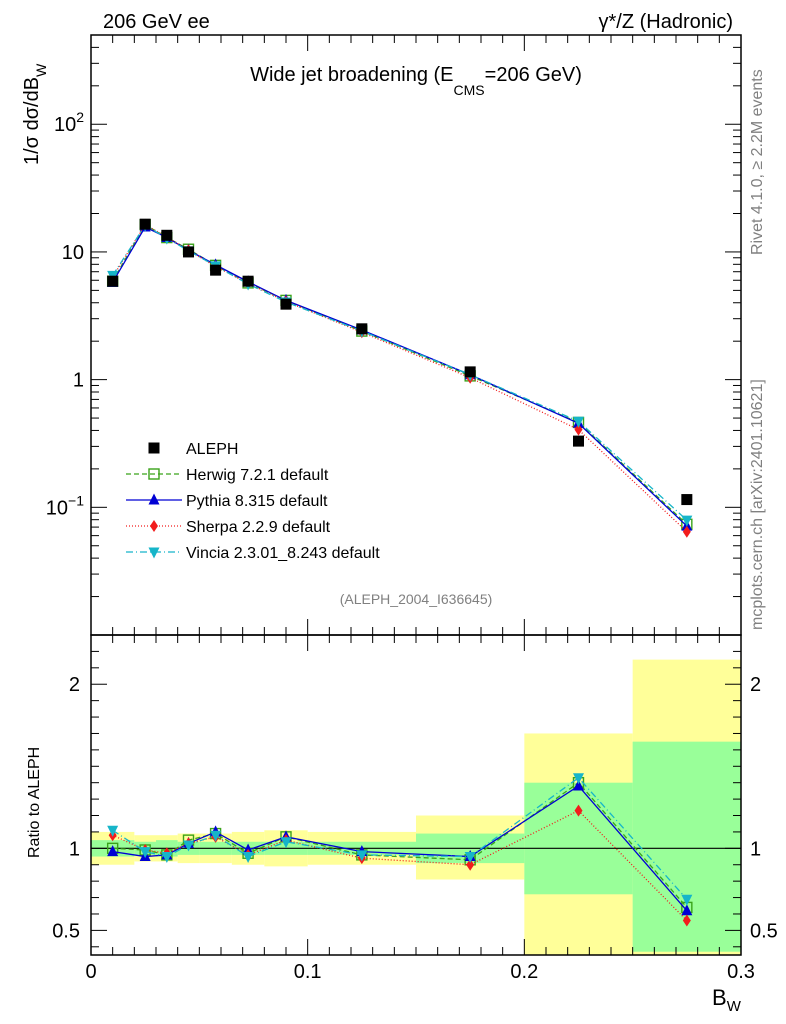  I want to click on legend-marker-aleph, so click(154, 448).